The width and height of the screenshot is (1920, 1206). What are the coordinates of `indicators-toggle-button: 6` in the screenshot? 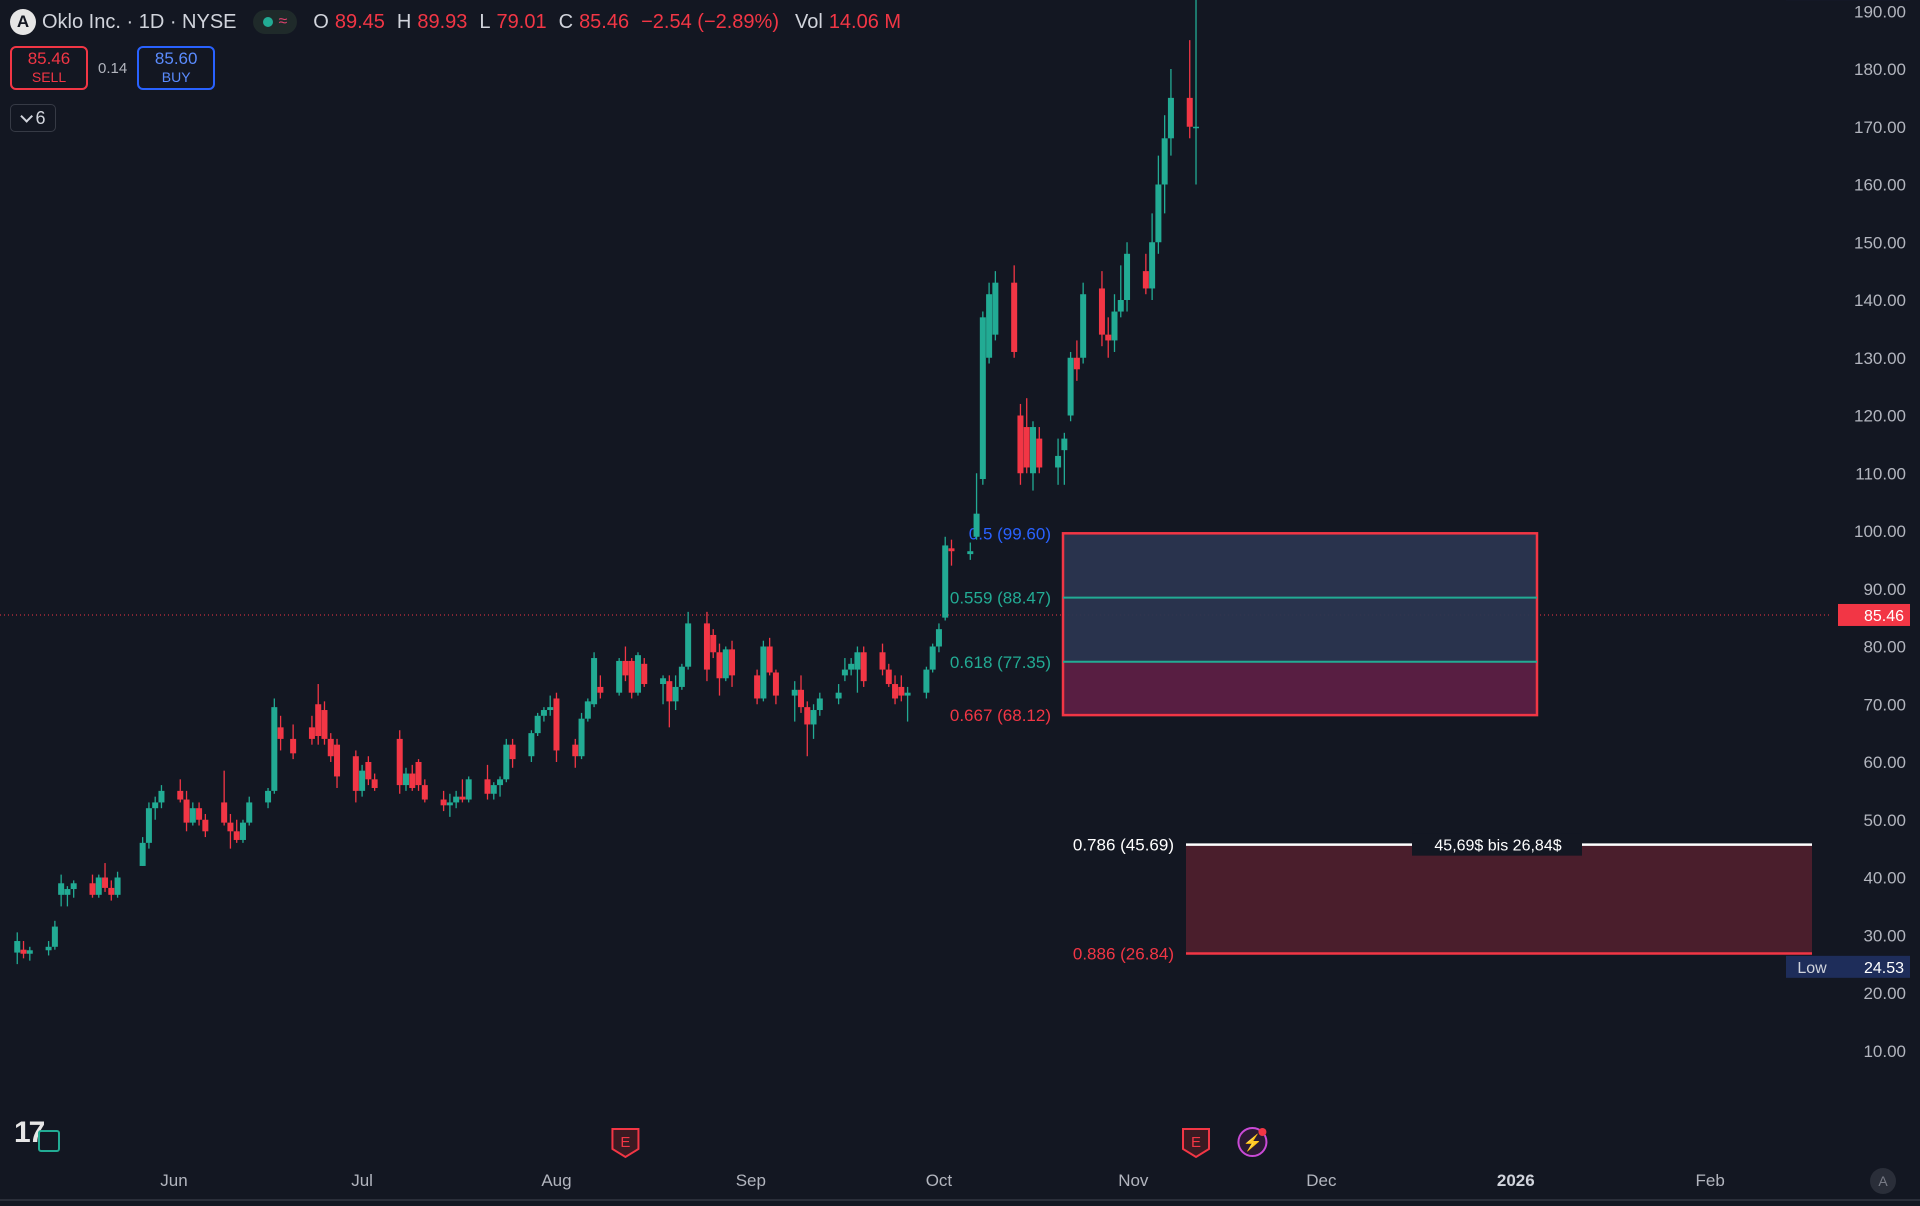 It's located at (33, 118).